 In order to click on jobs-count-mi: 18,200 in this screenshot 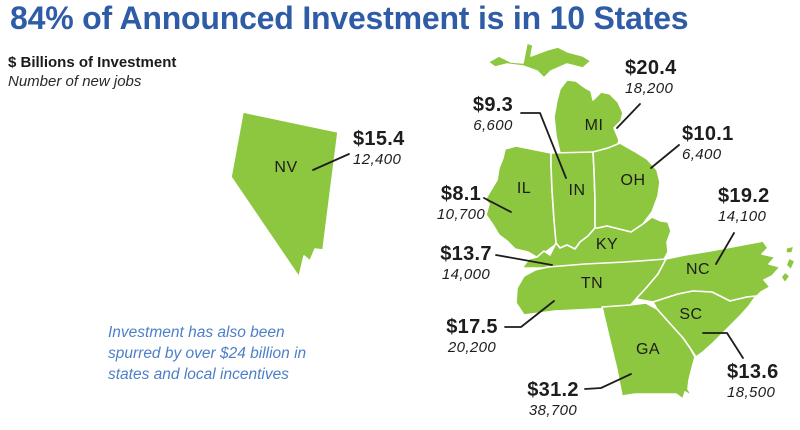, I will do `click(649, 88)`.